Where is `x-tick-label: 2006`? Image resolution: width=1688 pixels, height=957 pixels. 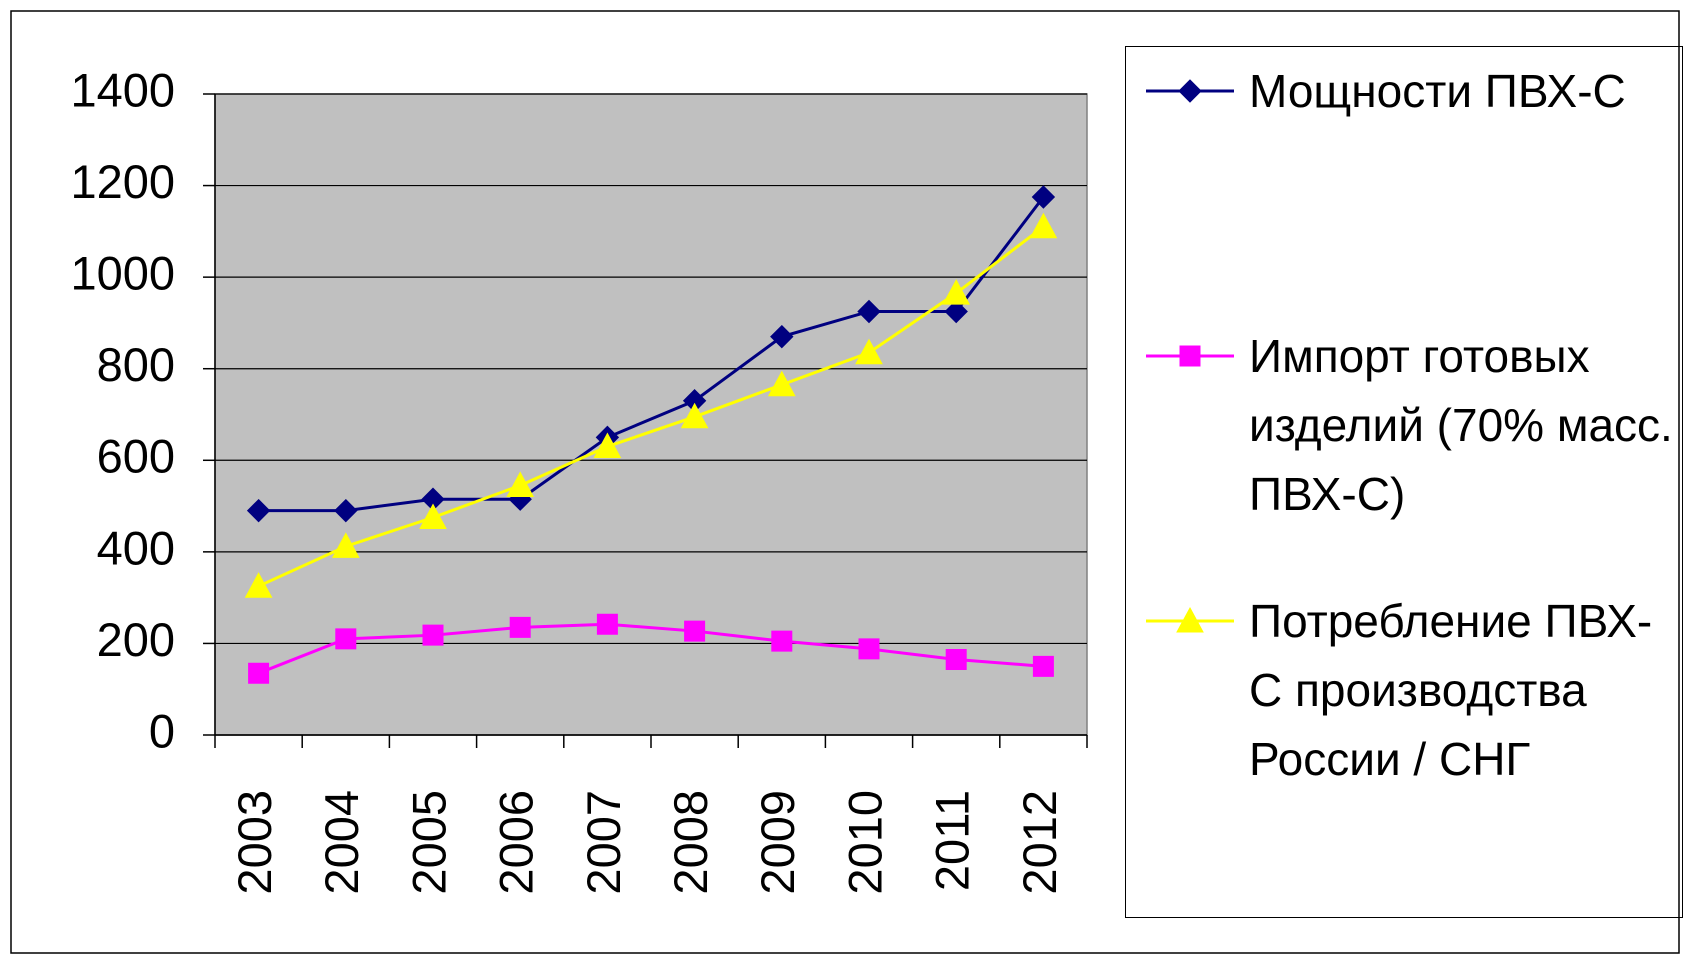
x-tick-label: 2006 is located at coordinates (516, 842).